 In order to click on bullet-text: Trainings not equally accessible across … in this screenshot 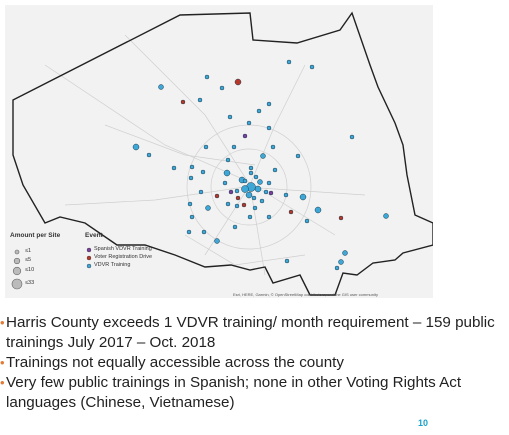, I will do `click(175, 362)`.